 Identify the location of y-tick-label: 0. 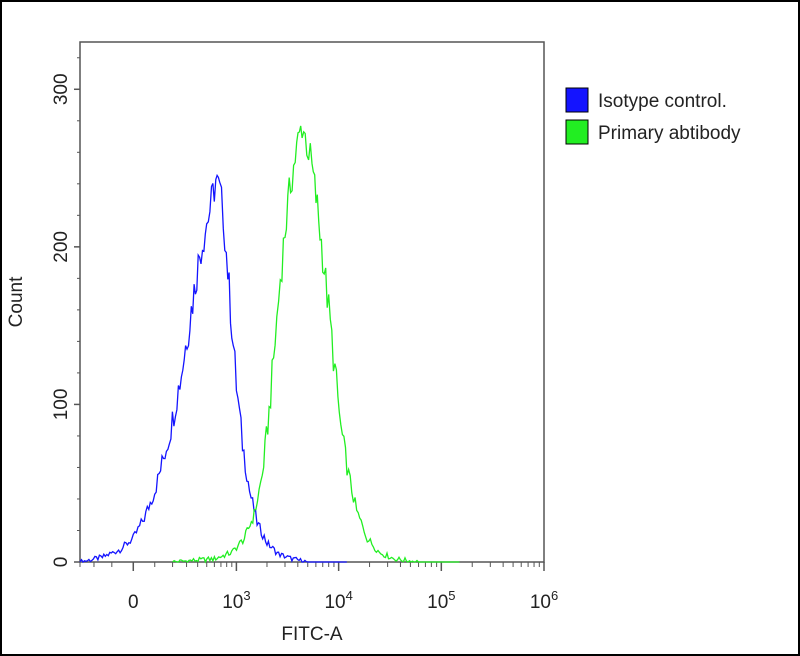
(61, 562).